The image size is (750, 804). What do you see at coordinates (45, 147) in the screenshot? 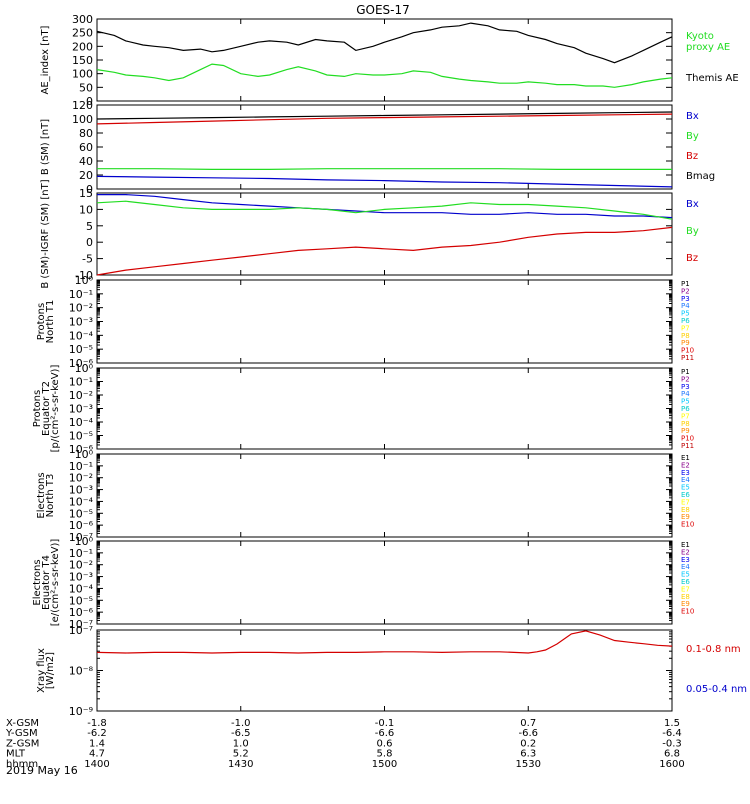
I see `y-axis-label: B (SM) [nT]` at bounding box center [45, 147].